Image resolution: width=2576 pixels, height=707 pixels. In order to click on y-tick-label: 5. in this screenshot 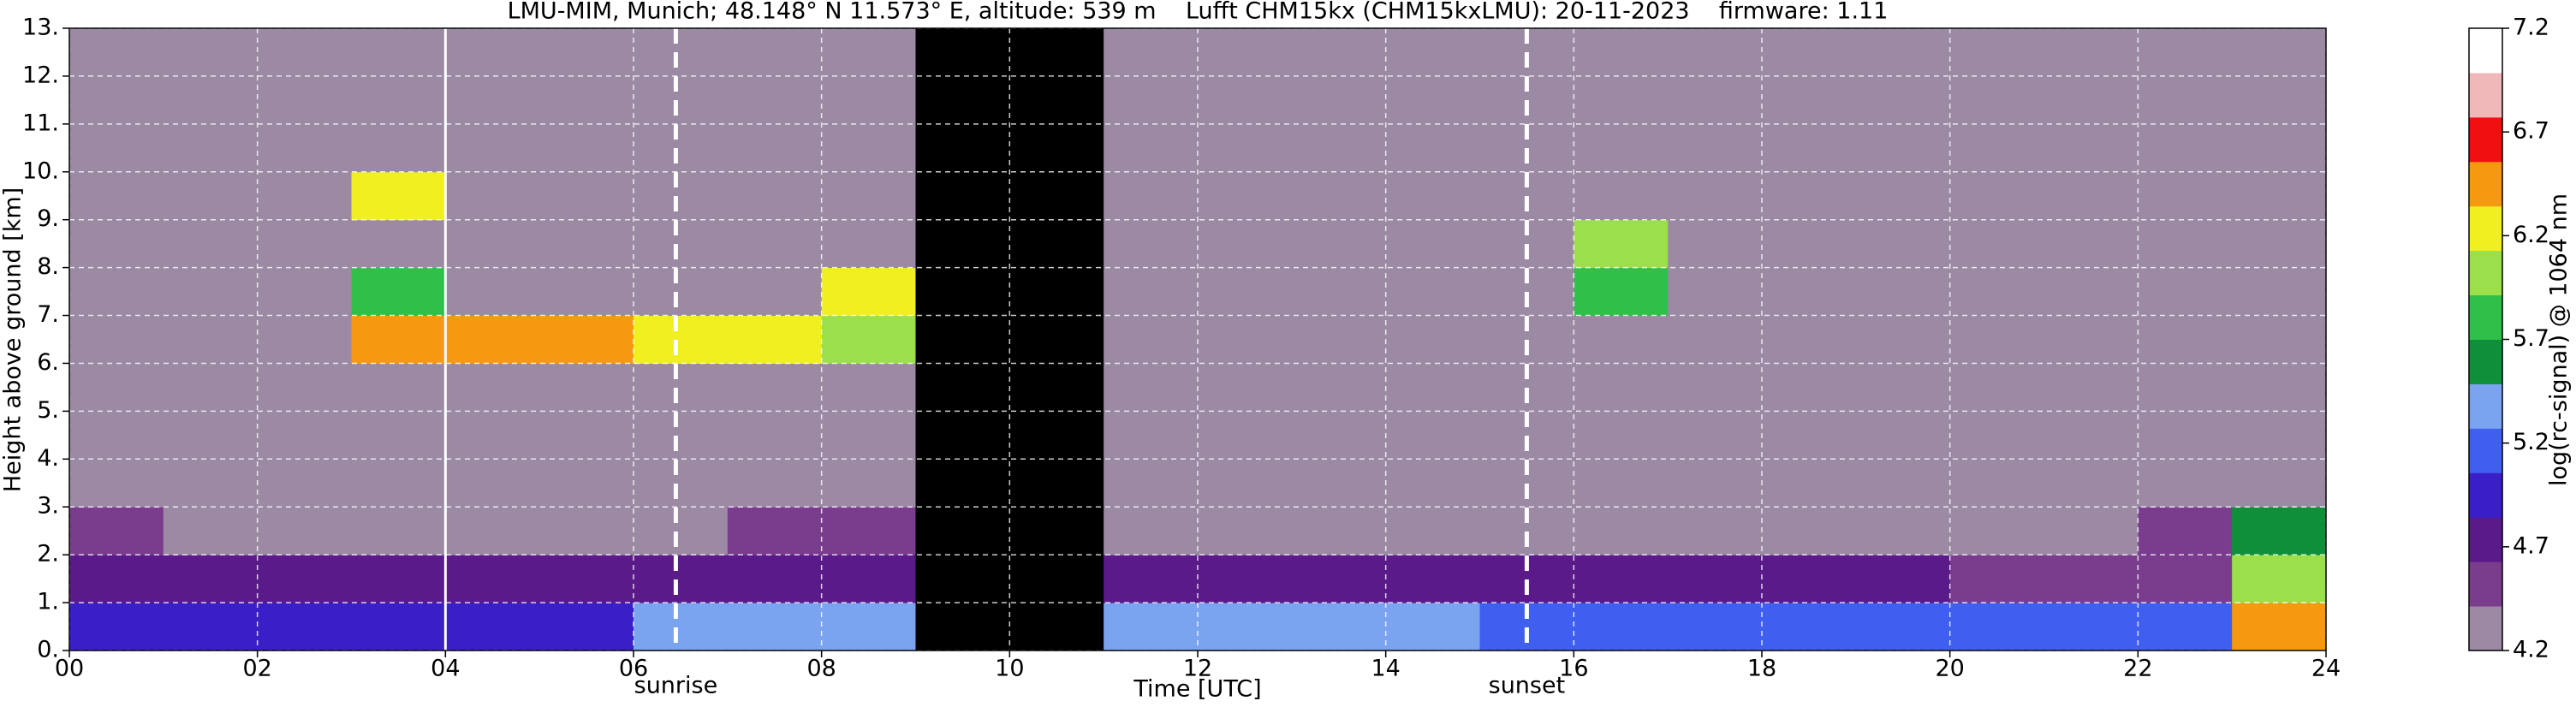, I will do `click(48, 410)`.